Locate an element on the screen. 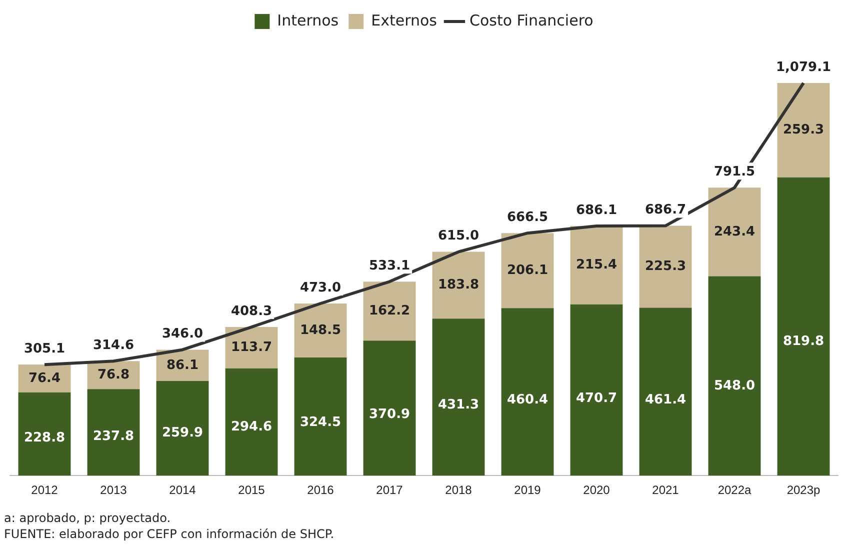 Image resolution: width=852 pixels, height=554 pixels. data-label: 259.9 is located at coordinates (183, 432).